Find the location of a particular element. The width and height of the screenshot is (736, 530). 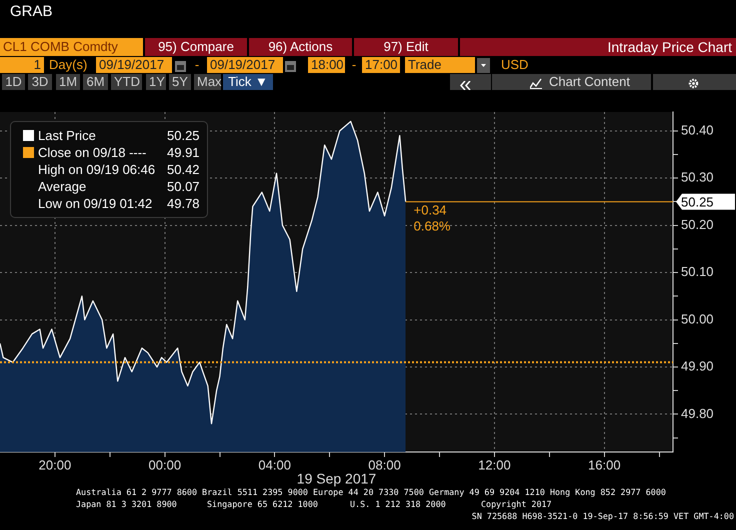

annotation: High on 09/19 06:46 50.42 is located at coordinates (119, 170).